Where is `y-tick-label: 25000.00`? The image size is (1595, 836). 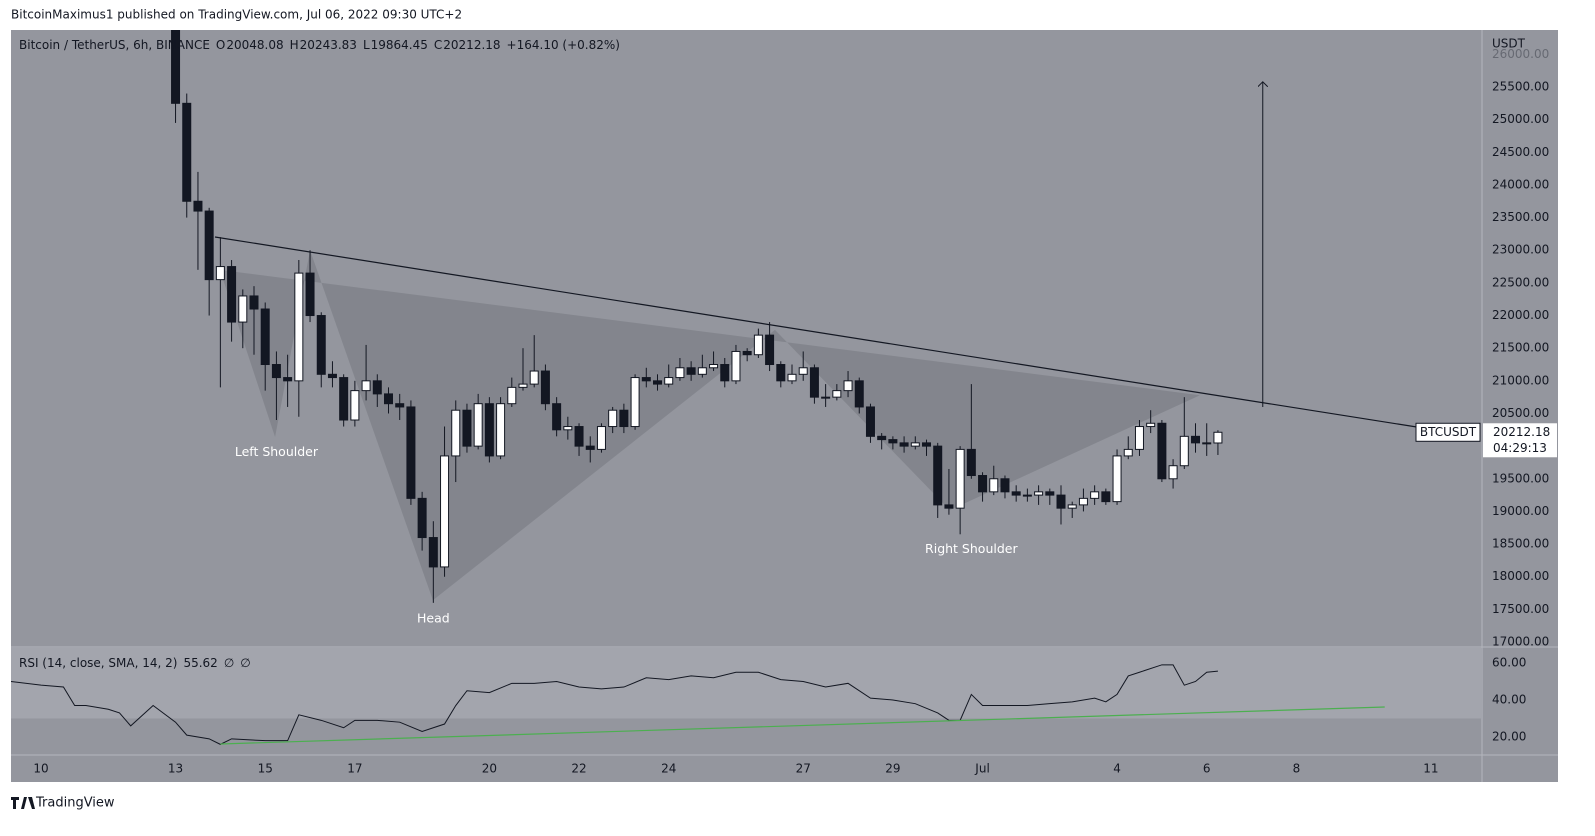
y-tick-label: 25000.00 is located at coordinates (1520, 119).